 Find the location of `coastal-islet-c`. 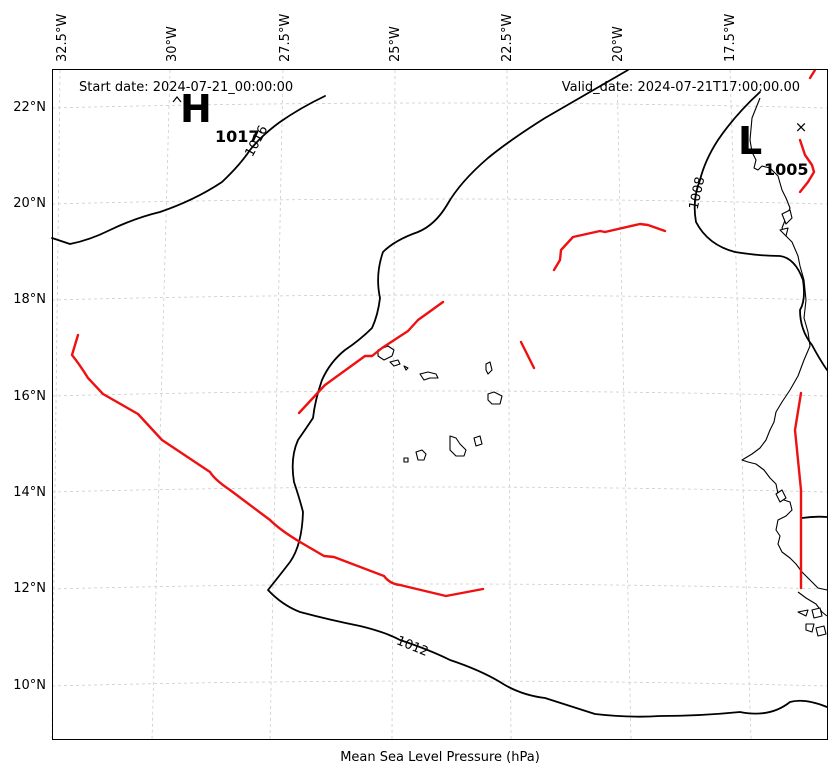

coastal-islet-c is located at coordinates (781, 496).